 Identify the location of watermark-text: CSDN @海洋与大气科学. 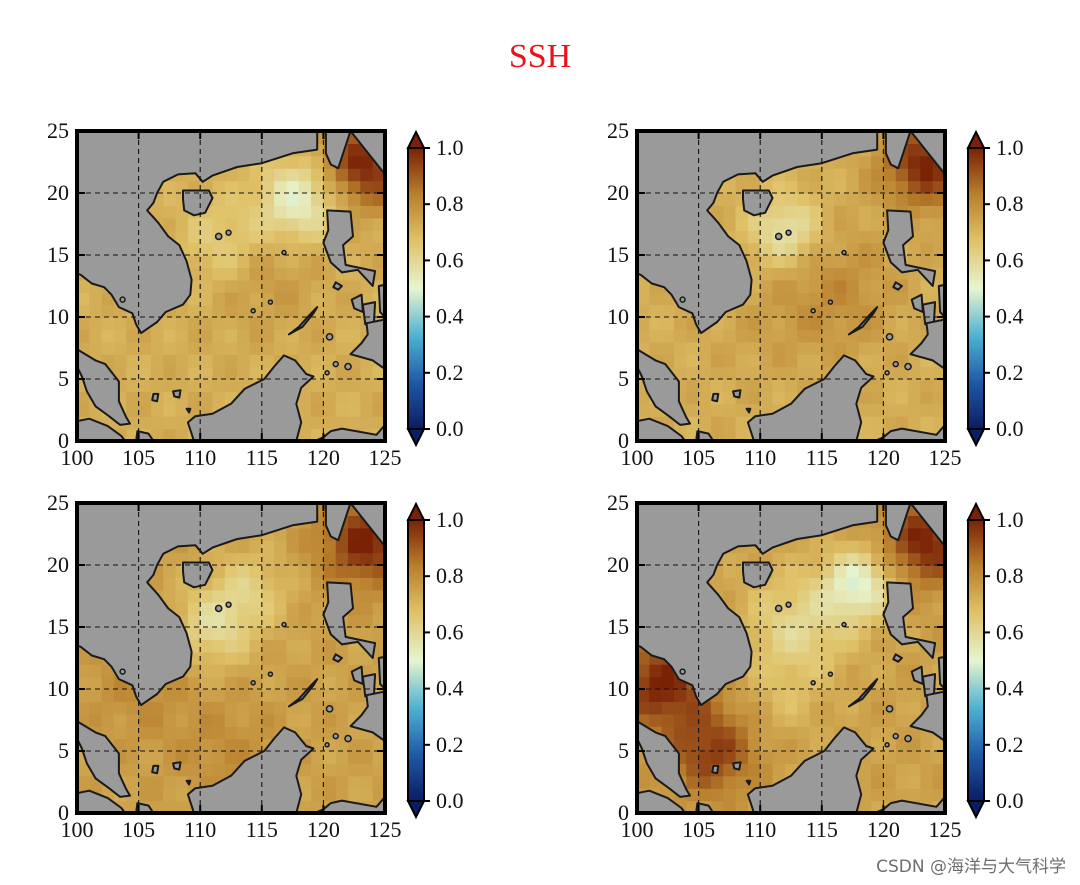
(971, 867).